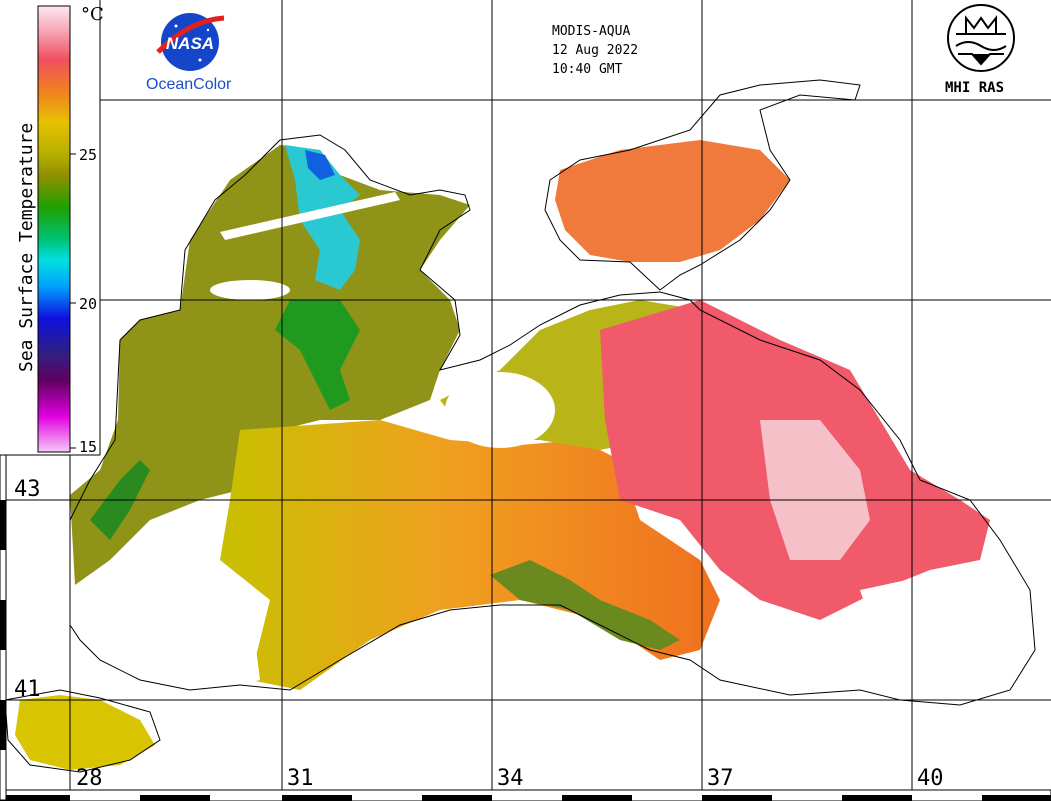 The image size is (1051, 801). I want to click on colorbar, so click(50, 228).